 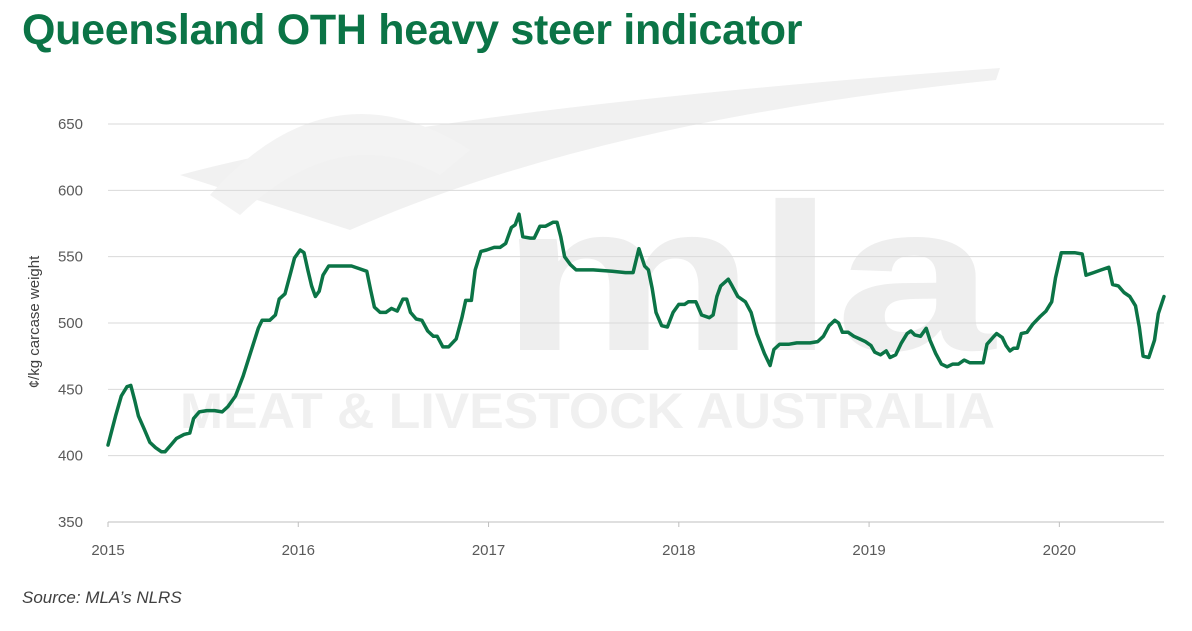 I want to click on x-tick-label: 2017, so click(x=488, y=550).